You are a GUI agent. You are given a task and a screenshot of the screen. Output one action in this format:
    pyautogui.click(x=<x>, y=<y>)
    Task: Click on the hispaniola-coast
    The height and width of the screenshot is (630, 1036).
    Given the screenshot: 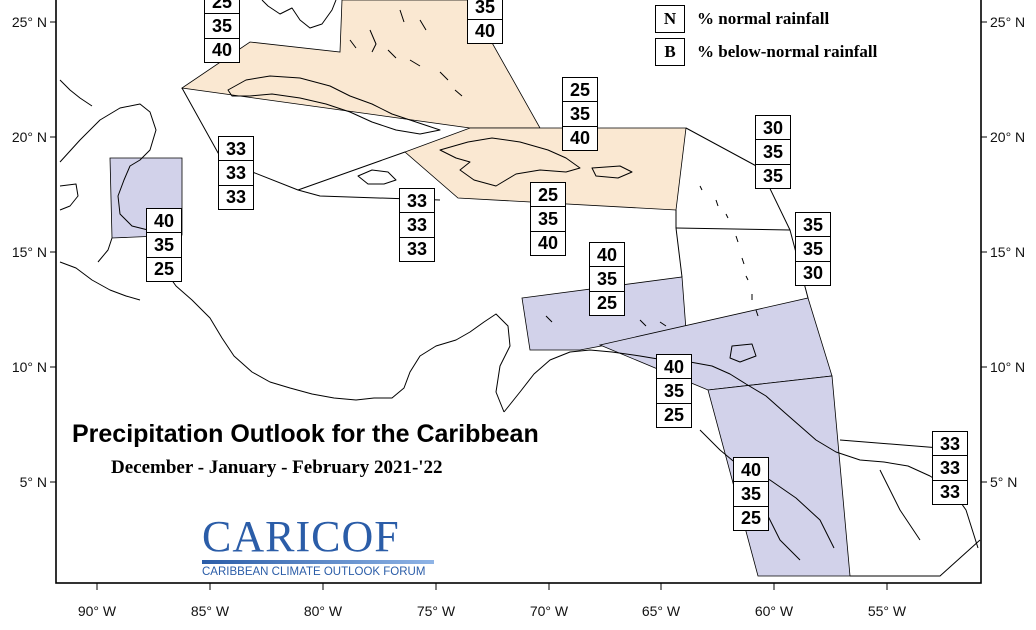 What is the action you would take?
    pyautogui.click(x=510, y=162)
    